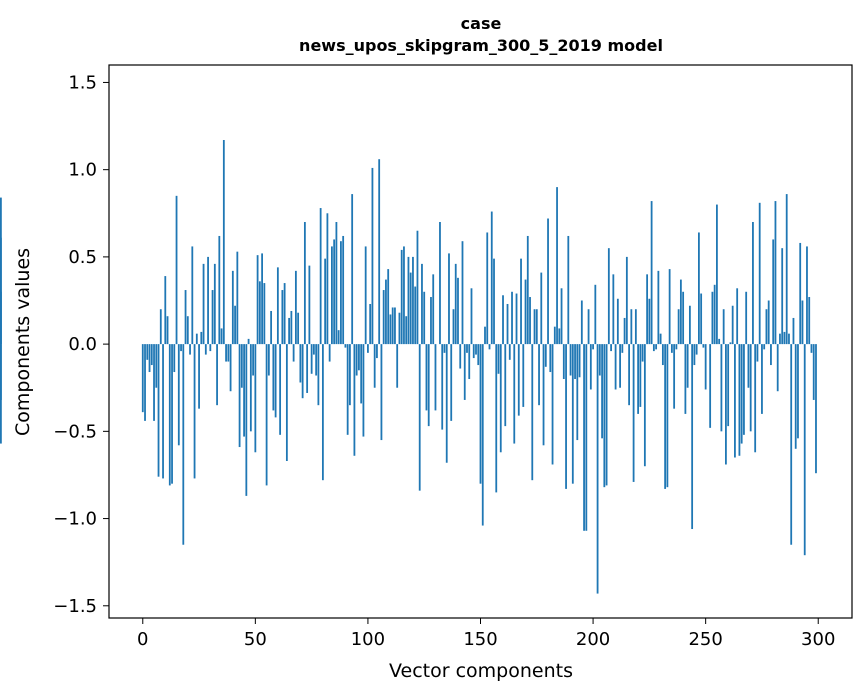 The width and height of the screenshot is (867, 696). Describe the element at coordinates (480, 639) in the screenshot. I see `x-tick-label: 150` at that location.